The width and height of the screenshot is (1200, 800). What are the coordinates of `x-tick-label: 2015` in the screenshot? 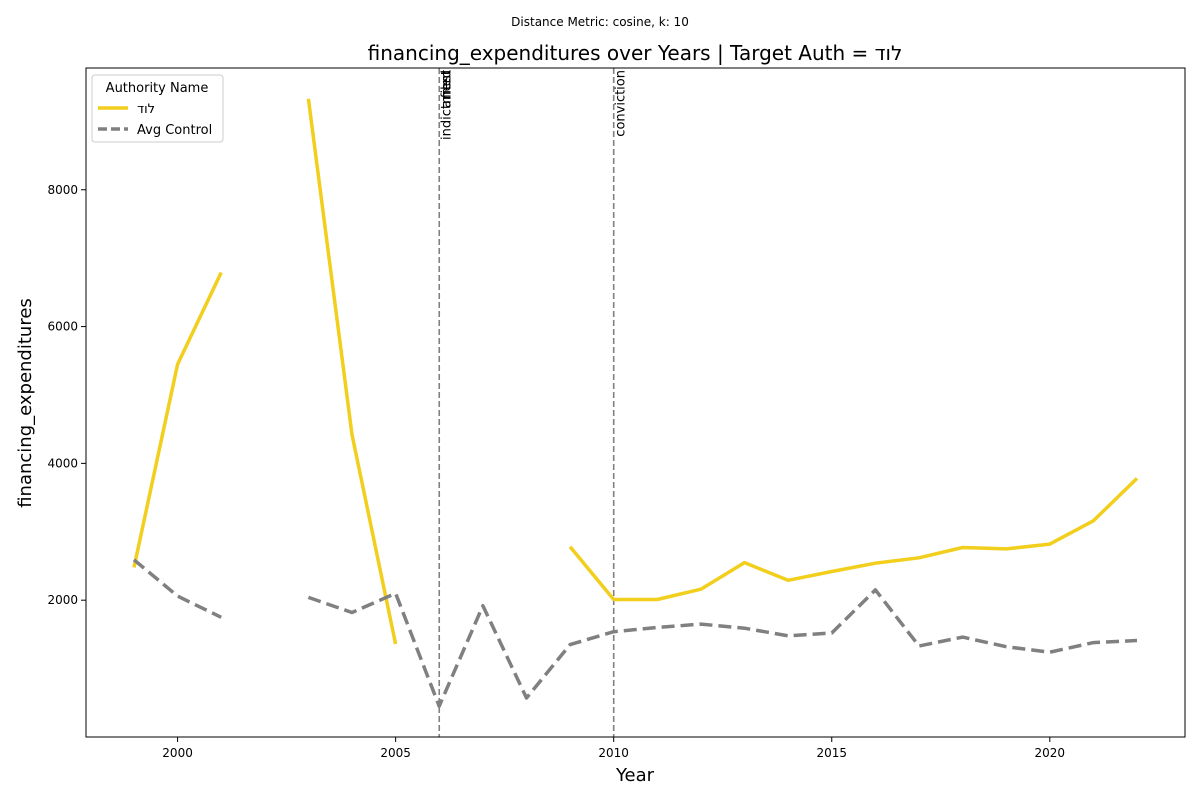 It's located at (831, 753).